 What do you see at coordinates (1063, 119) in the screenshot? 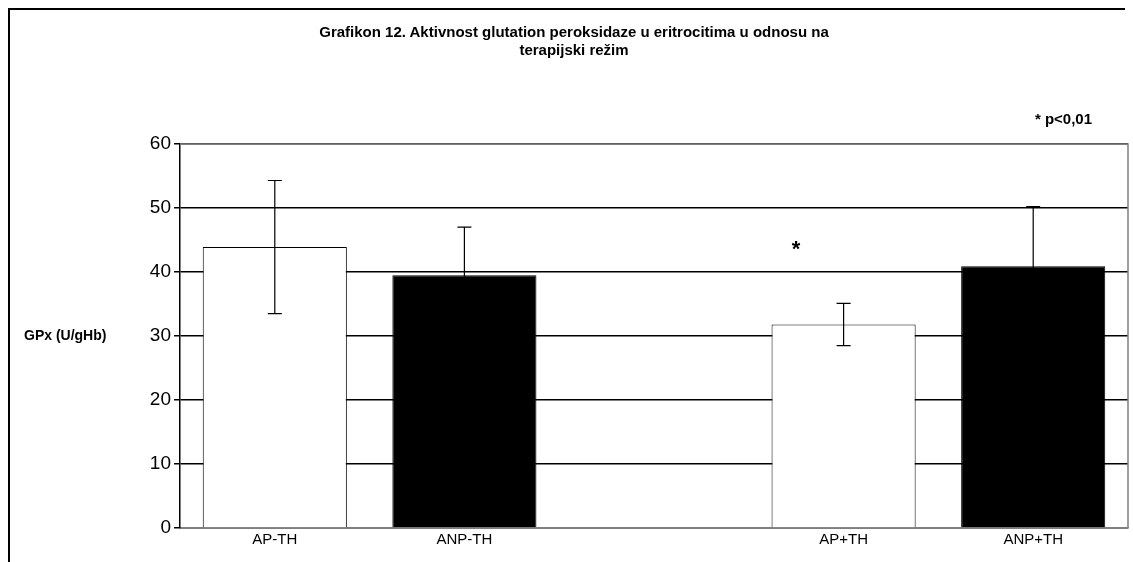
I see `text: * p<0,01` at bounding box center [1063, 119].